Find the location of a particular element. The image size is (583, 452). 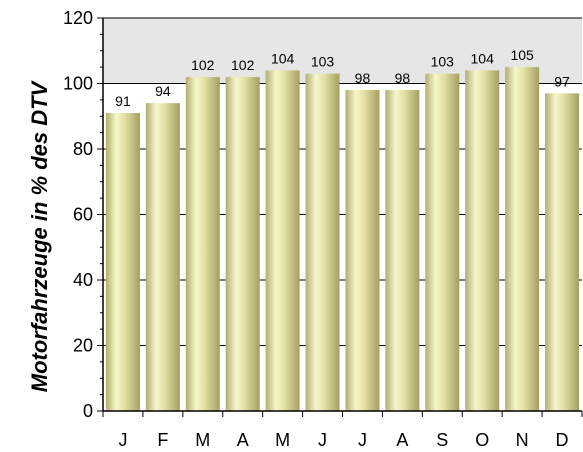

y-tick-label: 100 is located at coordinates (78, 84).